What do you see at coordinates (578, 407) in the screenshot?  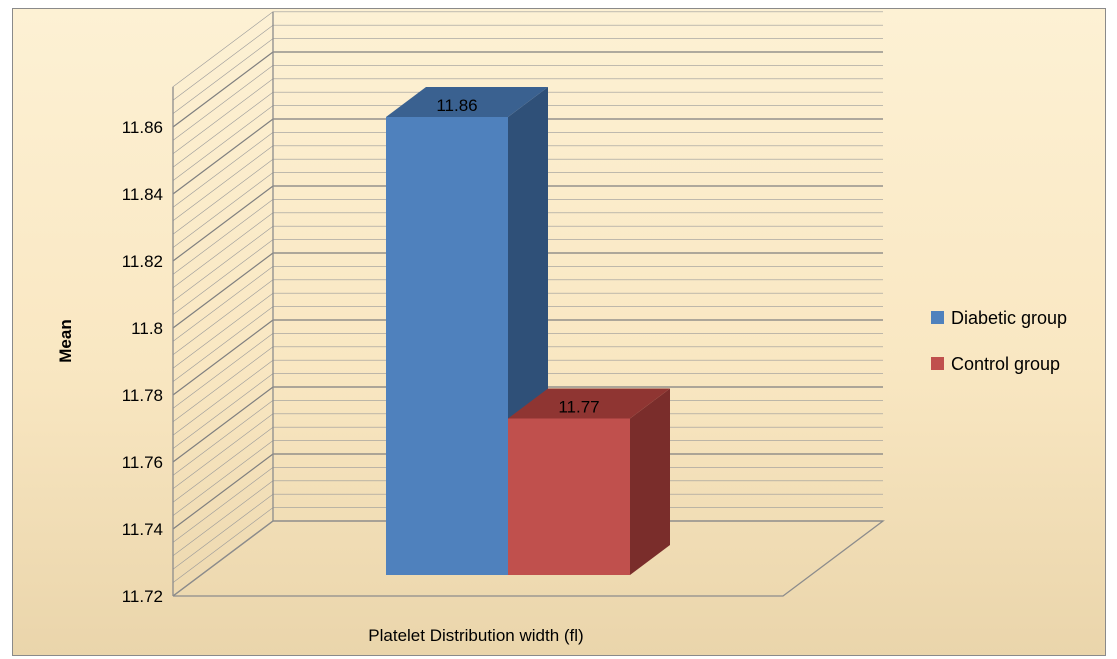 I see `data-label: 11.77` at bounding box center [578, 407].